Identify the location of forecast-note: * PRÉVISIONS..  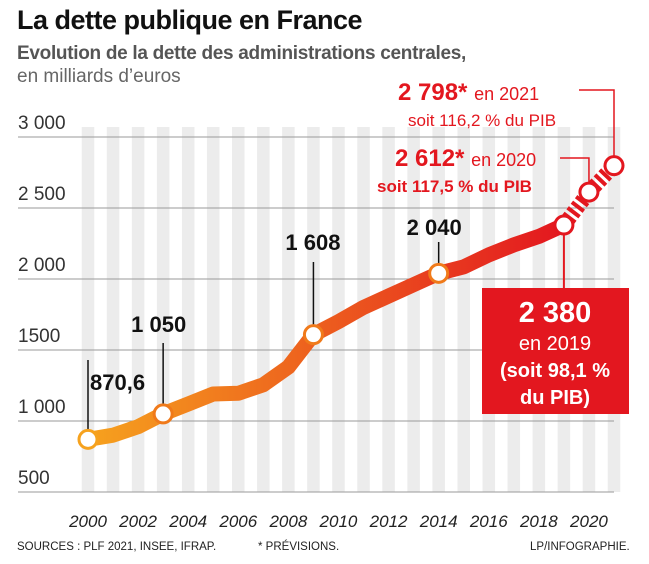
(299, 547).